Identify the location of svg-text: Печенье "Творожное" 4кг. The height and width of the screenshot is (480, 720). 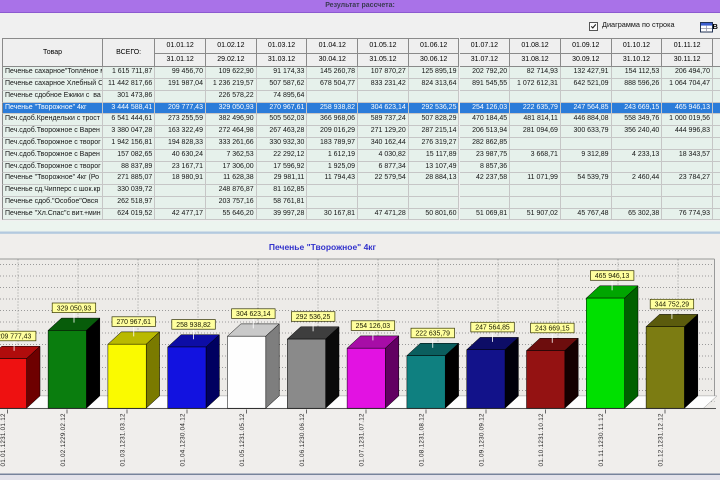
(323, 247).